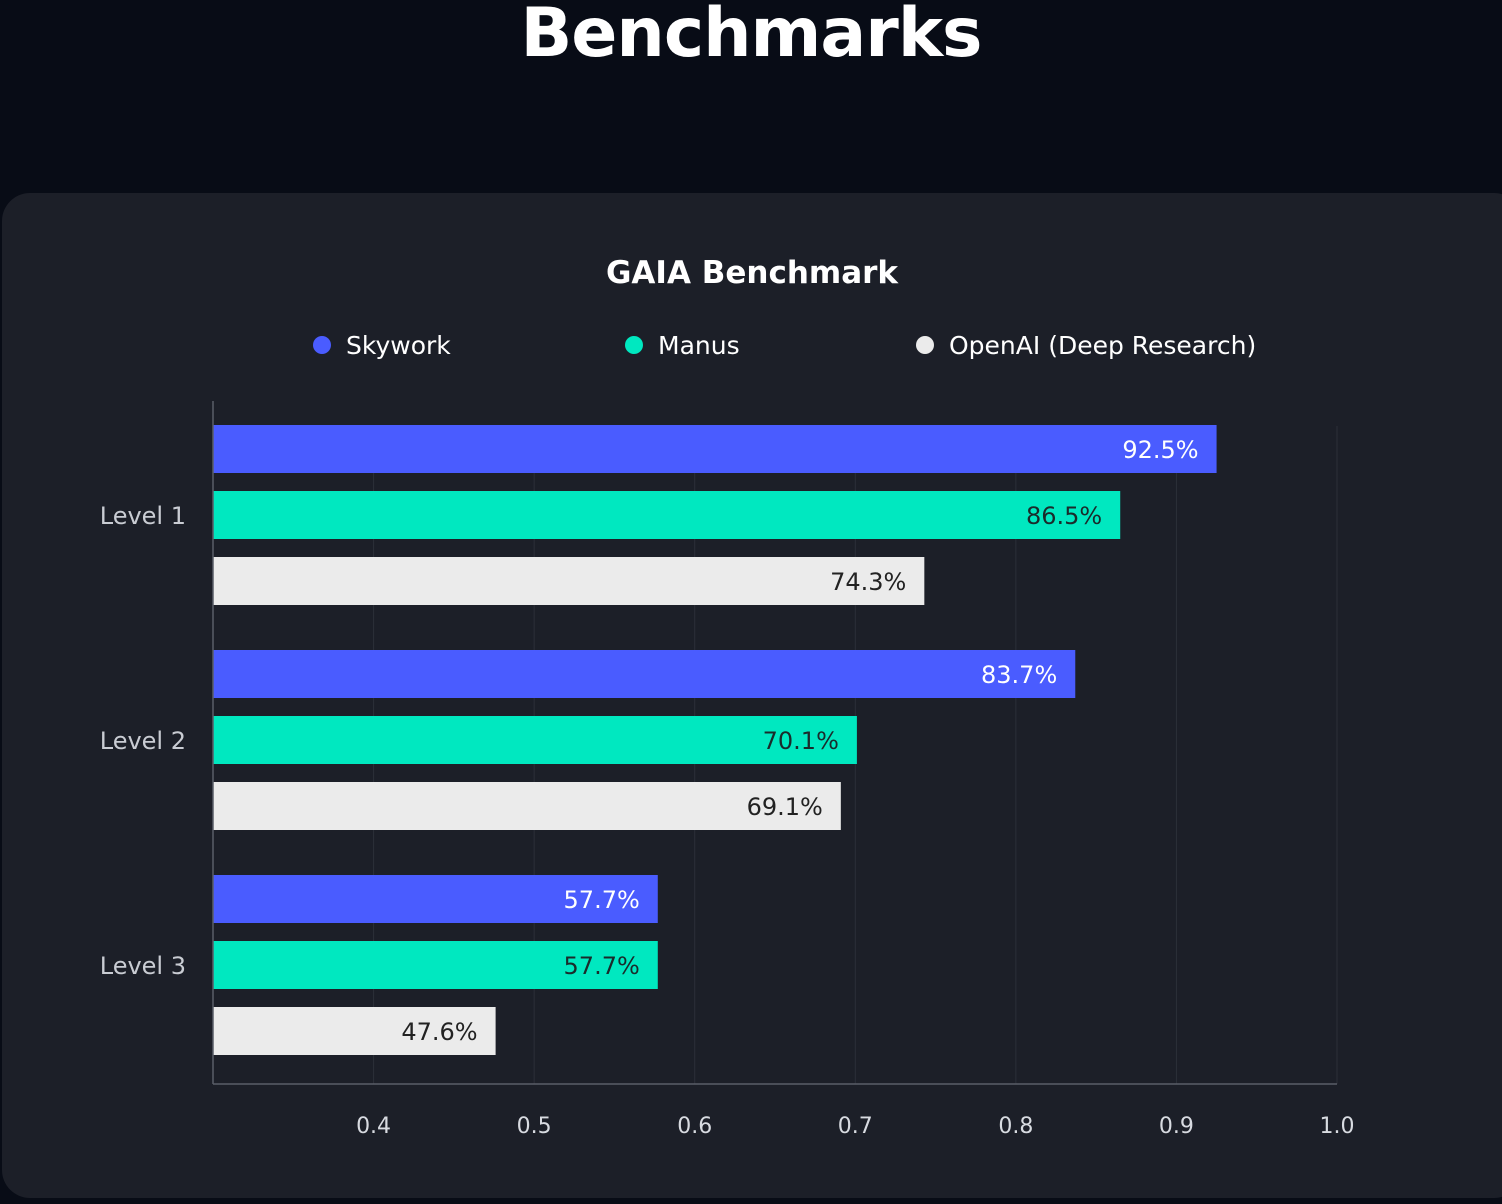  I want to click on legend-item-openai-deep-research: OpenAI (Deep Research), so click(1086, 345).